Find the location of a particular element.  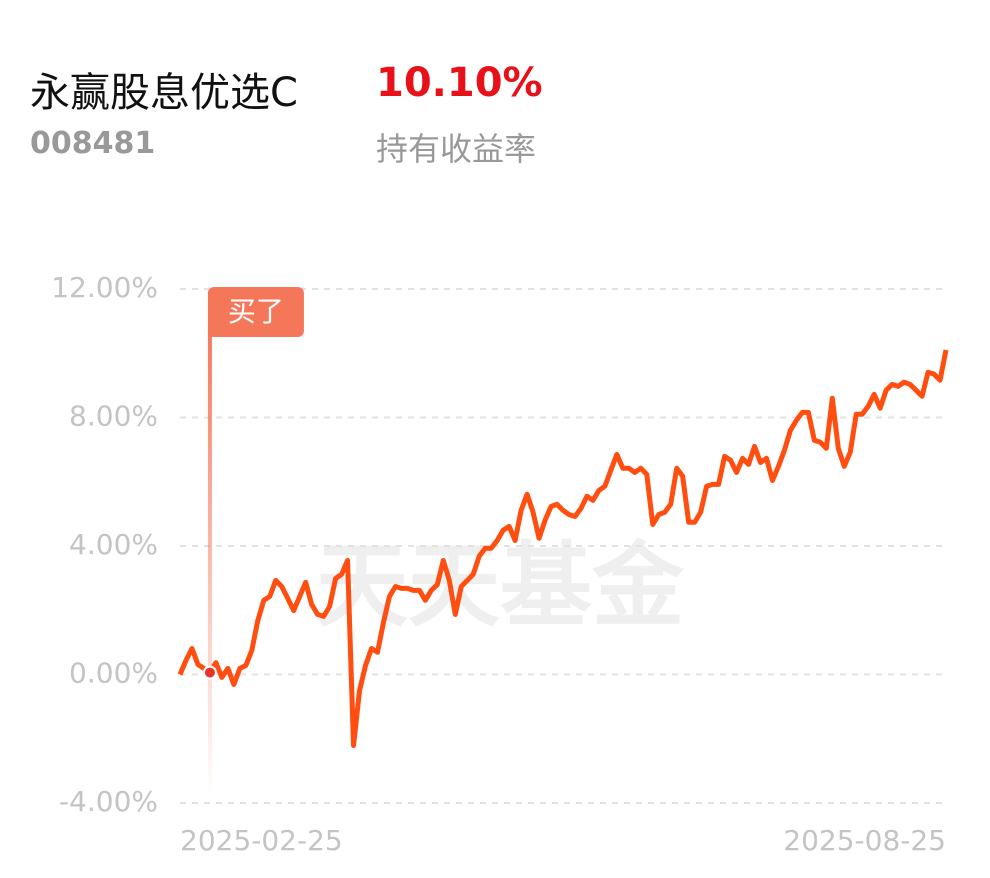

buy-tag is located at coordinates (255, 312).